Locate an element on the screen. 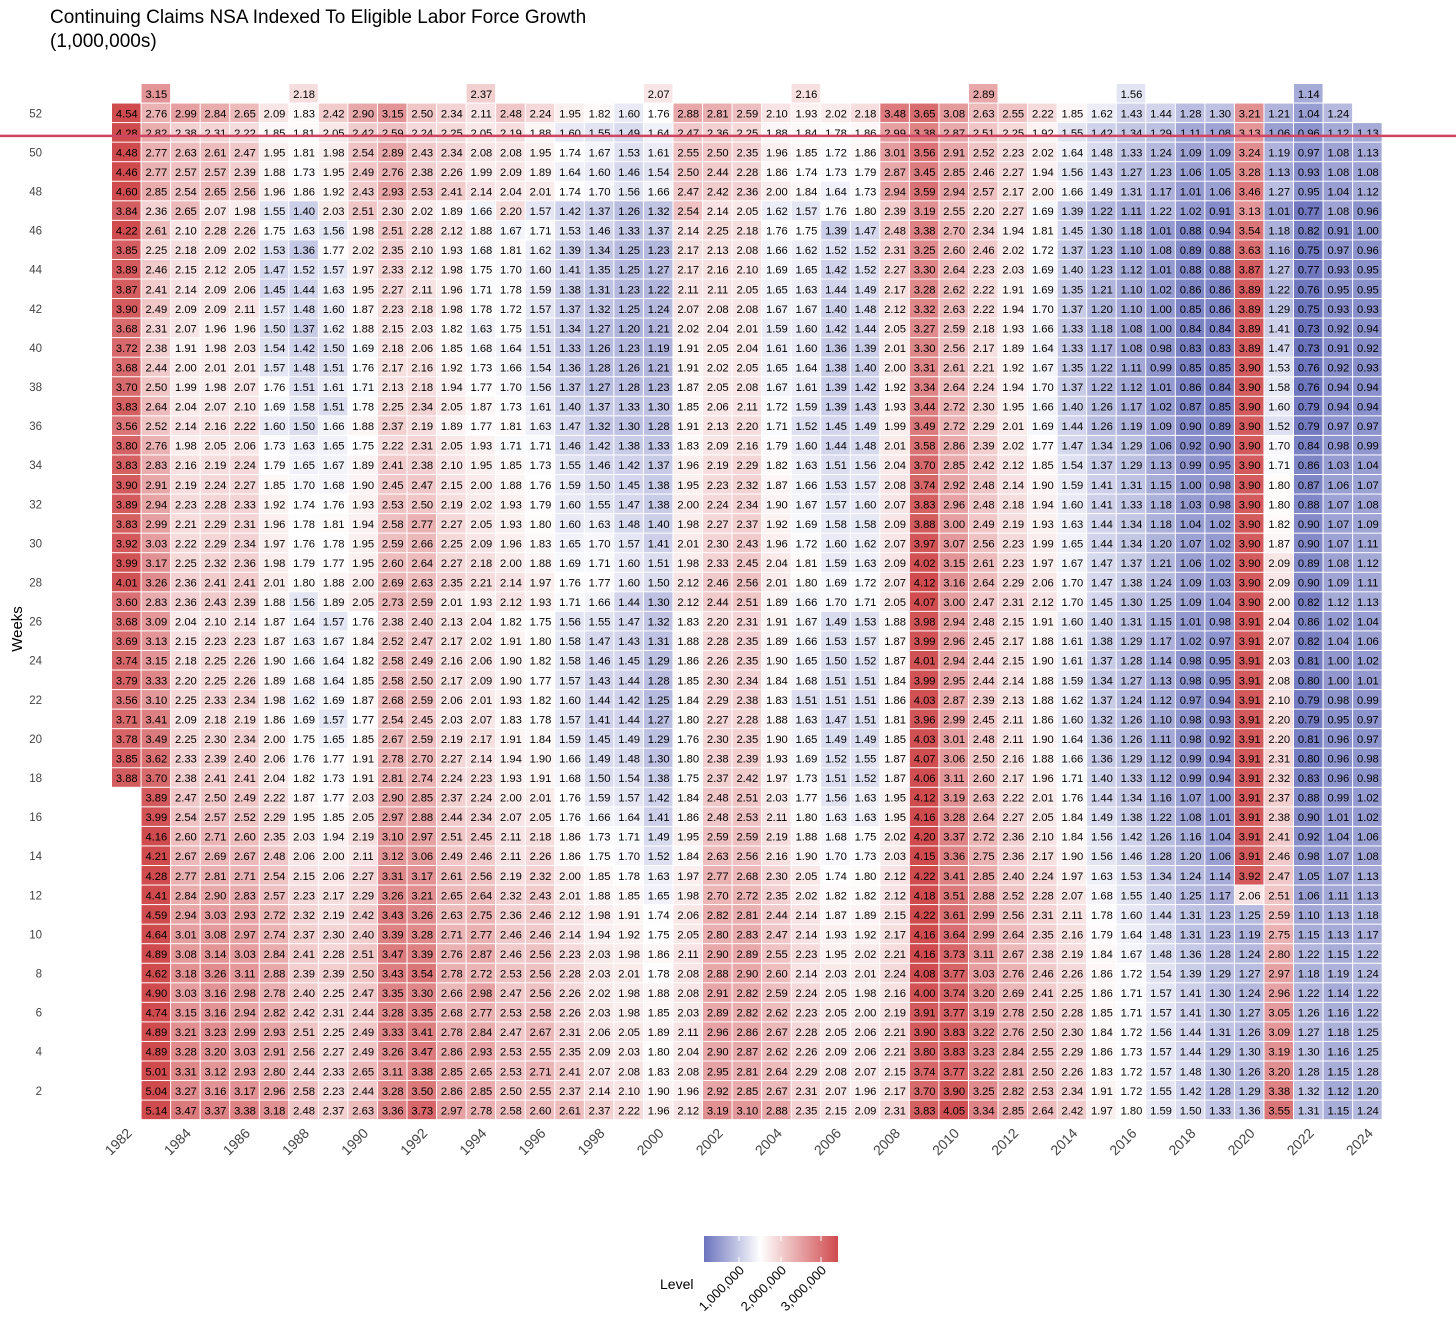 The width and height of the screenshot is (1456, 1344). cell-label: 3.70 is located at coordinates (156, 779).